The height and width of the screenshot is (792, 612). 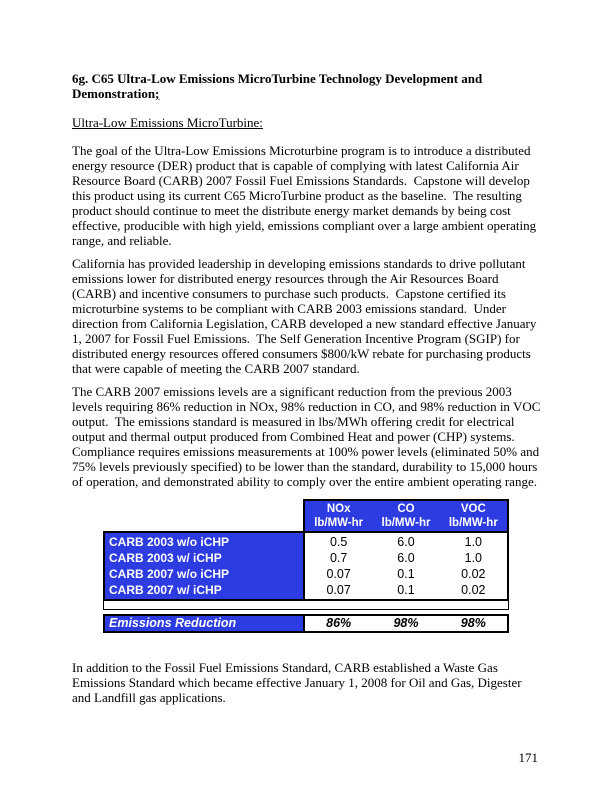 I want to click on table-header-block: NOx lb/MW-hr CO lb/MW-hr VOC lb/MW-hr, so click(x=406, y=515).